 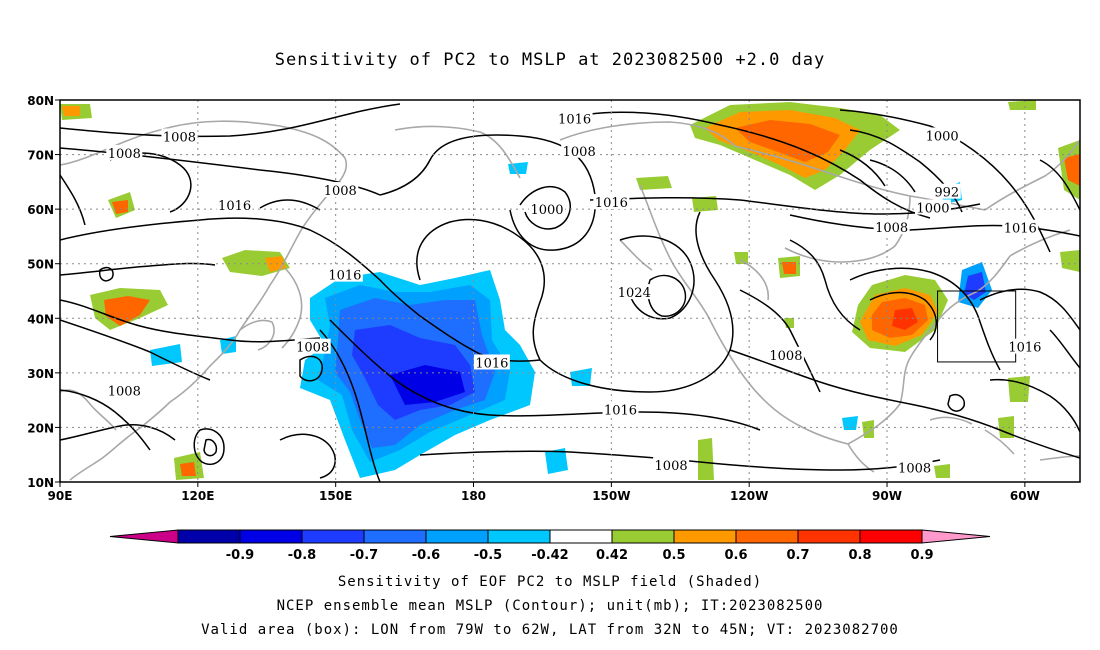 What do you see at coordinates (612, 555) in the screenshot?
I see `colorbar-label: 0.42` at bounding box center [612, 555].